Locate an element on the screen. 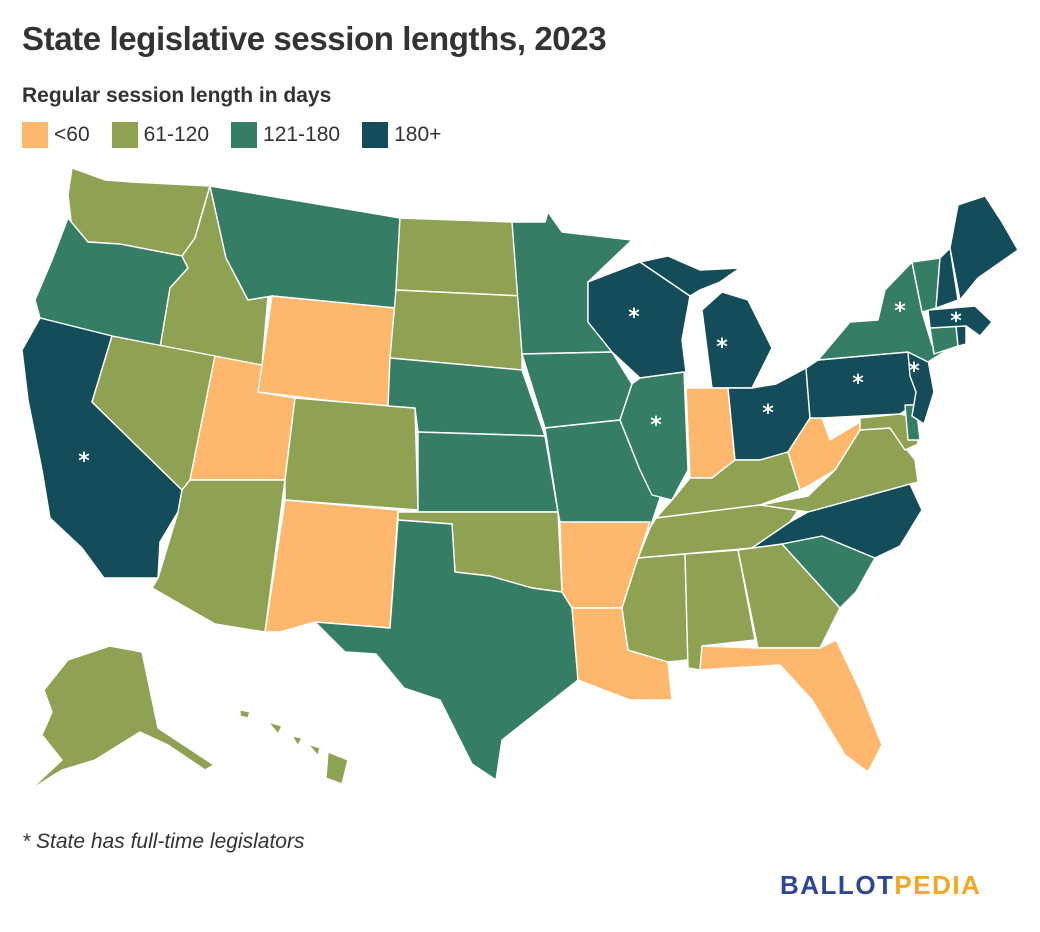 This screenshot has width=1040, height=932. full-time-marker-NY: * is located at coordinates (900, 311).